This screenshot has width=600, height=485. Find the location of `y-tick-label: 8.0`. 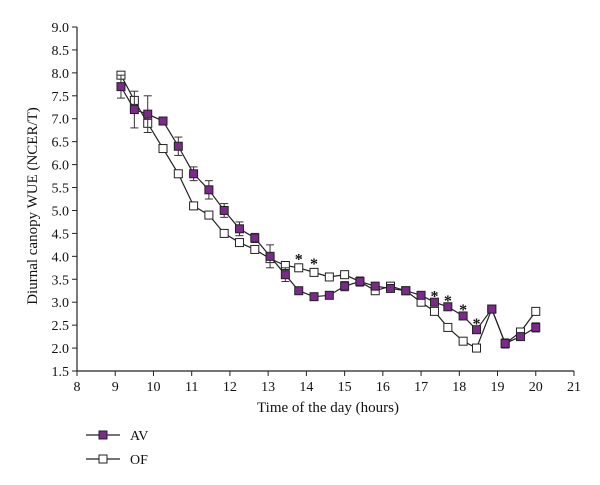

y-tick-label: 8.0 is located at coordinates (61, 74).